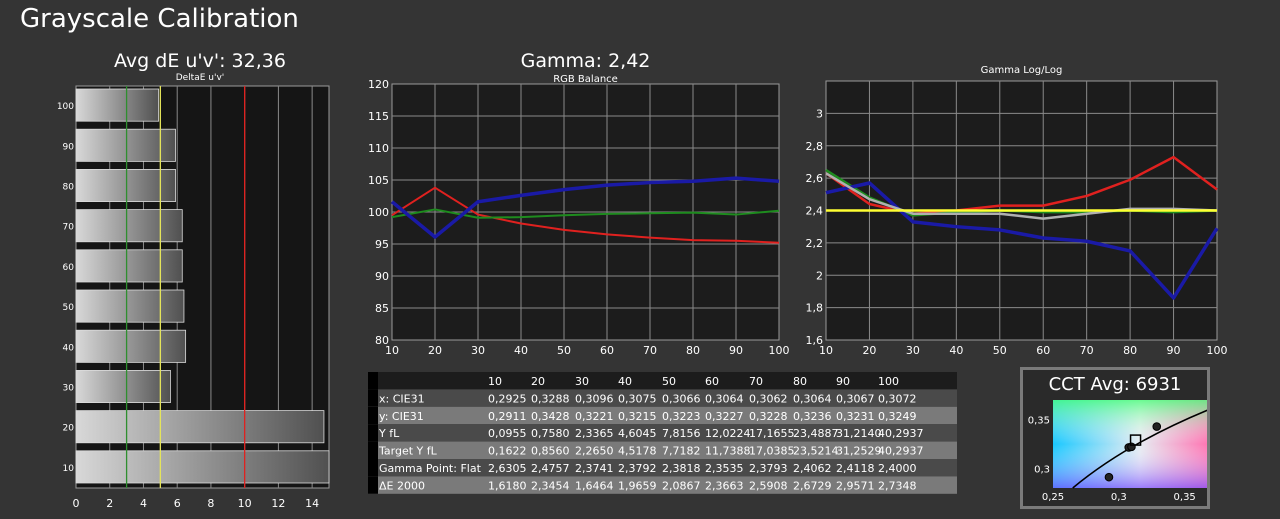 This screenshot has width=1280, height=519. Describe the element at coordinates (69, 268) in the screenshot. I see `y-tick-label: 60` at that location.